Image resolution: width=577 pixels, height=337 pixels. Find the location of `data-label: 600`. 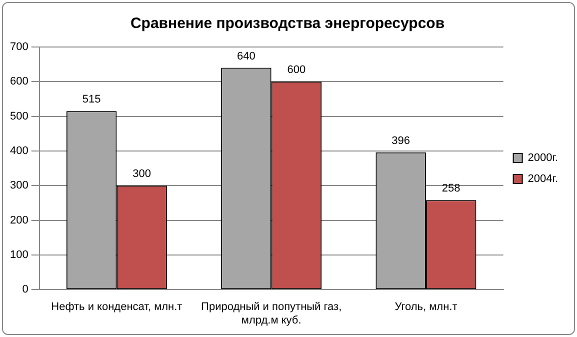

data-label: 600 is located at coordinates (296, 70).